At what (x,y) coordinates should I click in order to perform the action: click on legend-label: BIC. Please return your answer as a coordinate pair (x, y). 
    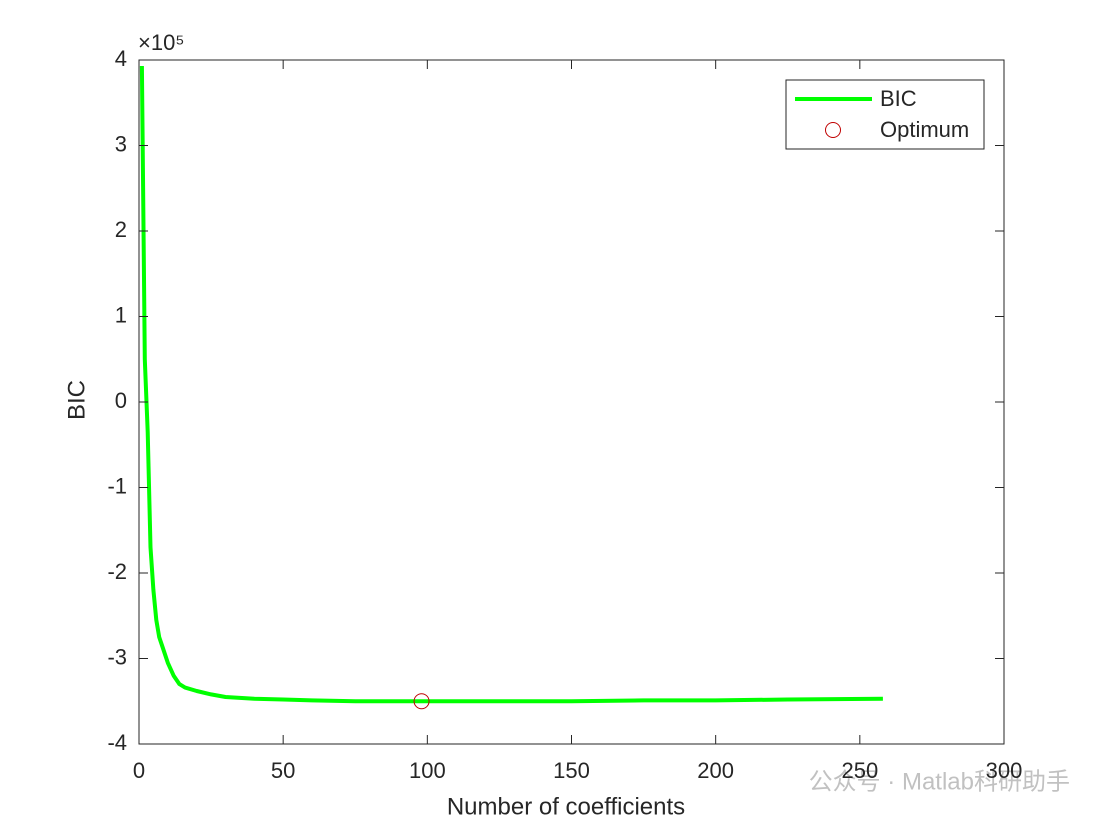
    Looking at the image, I should click on (898, 98).